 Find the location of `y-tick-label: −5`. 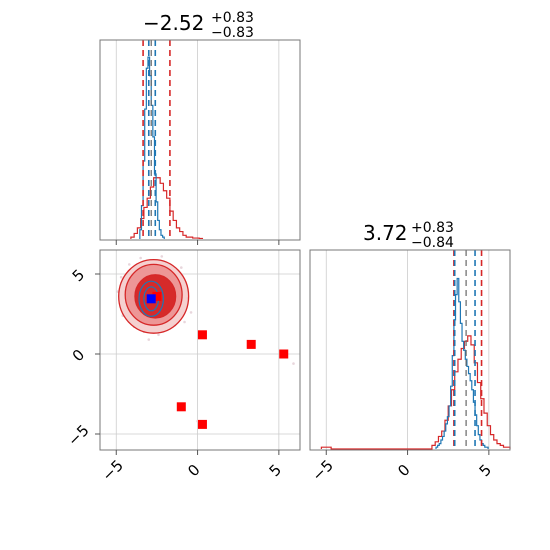

y-tick-label: −5 is located at coordinates (78, 435).